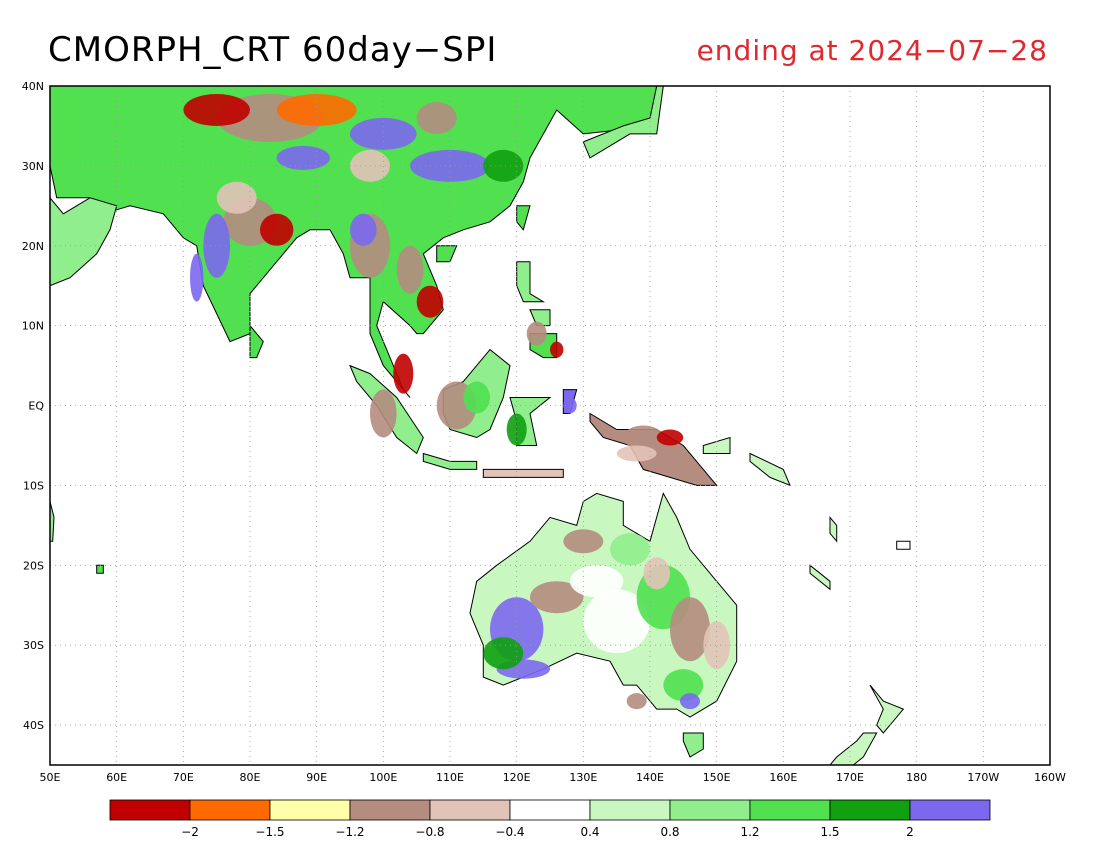  What do you see at coordinates (183, 777) in the screenshot?
I see `lon-label: 70E` at bounding box center [183, 777].